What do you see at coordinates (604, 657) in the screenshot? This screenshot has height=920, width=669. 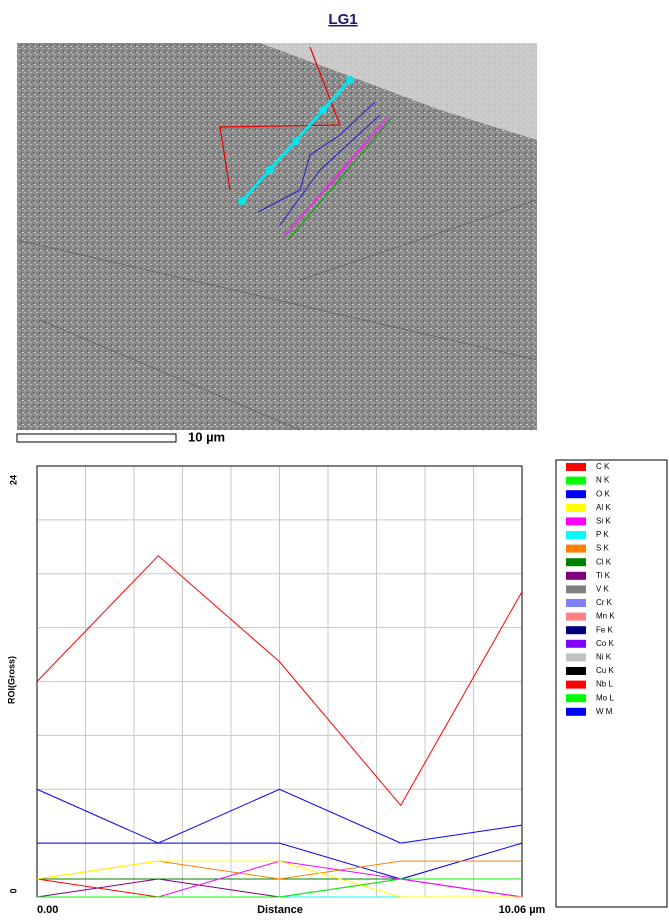 I see `legend-label: Ni K` at bounding box center [604, 657].